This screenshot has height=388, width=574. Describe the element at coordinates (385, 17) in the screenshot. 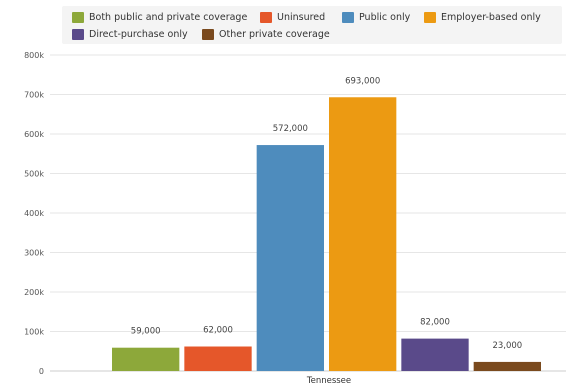

I see `legend-label: Public only` at that location.